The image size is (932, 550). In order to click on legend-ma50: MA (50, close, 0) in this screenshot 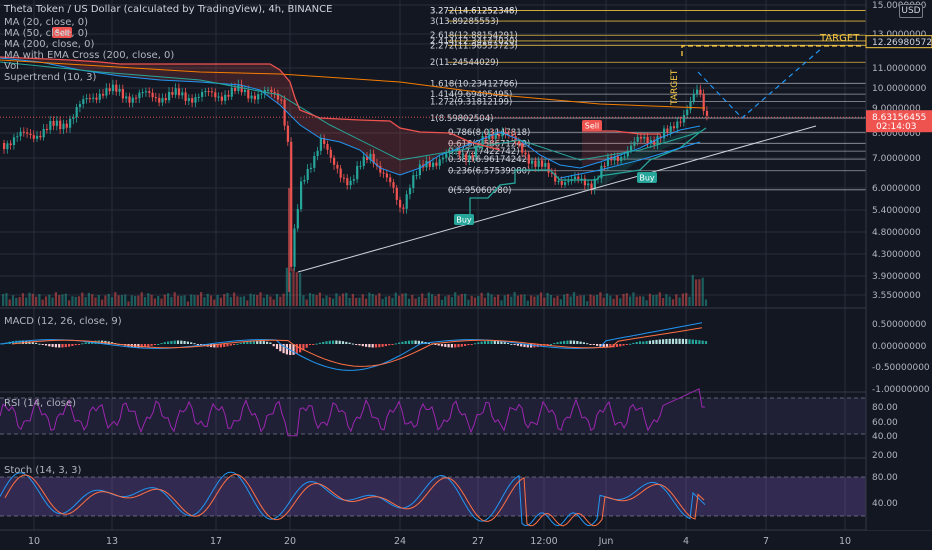, I will do `click(46, 33)`.